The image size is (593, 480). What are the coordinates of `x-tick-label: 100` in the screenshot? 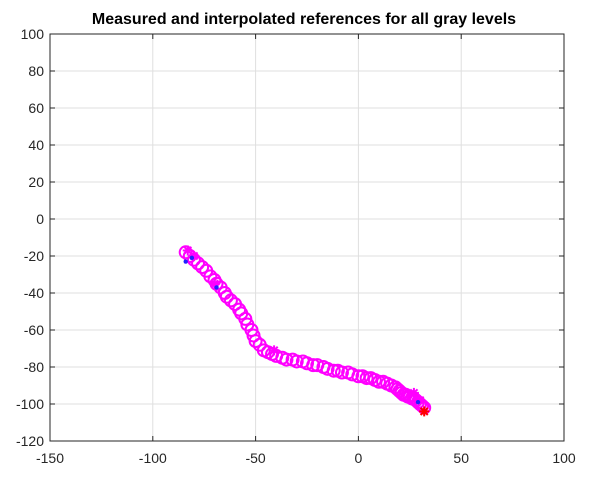 It's located at (564, 458).